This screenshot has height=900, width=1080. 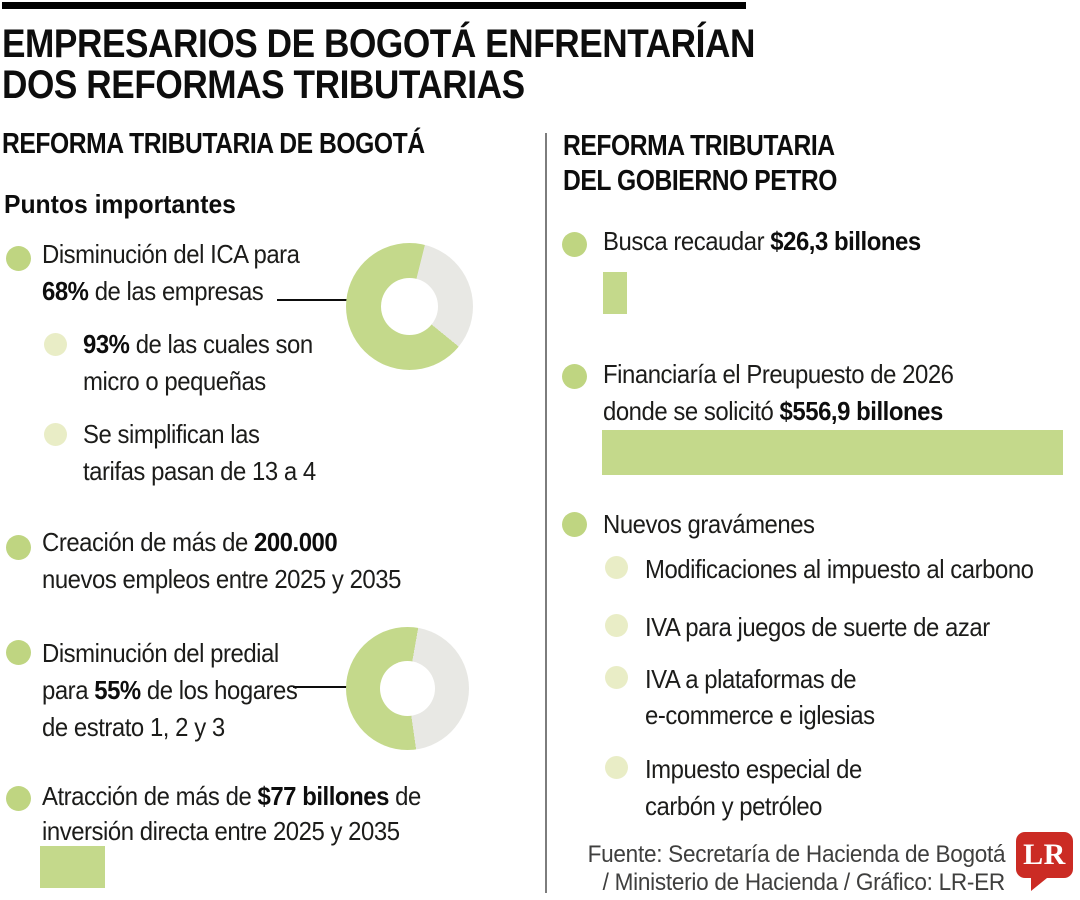 I want to click on sub-bullet-tarifas-line2: tarifas pasan de 13 a 4, so click(x=199, y=471).